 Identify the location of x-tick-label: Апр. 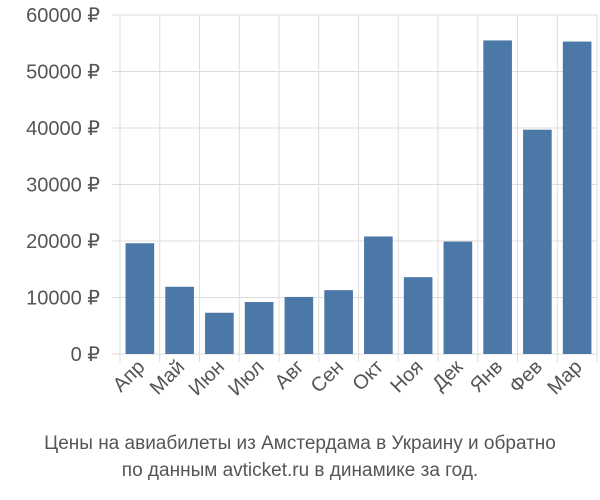
(129, 376).